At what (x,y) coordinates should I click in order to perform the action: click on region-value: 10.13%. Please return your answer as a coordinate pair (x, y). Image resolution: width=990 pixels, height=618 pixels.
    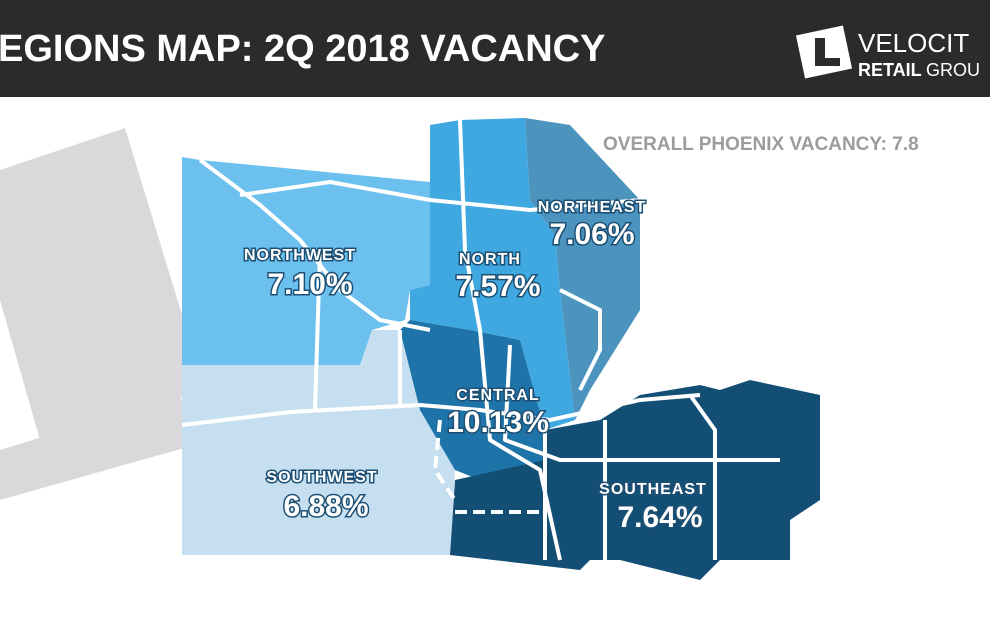
    Looking at the image, I should click on (498, 422).